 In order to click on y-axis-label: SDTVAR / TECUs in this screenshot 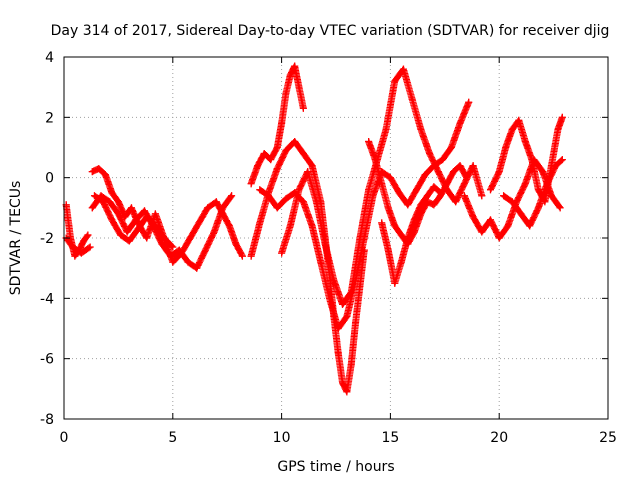, I will do `click(16, 238)`.